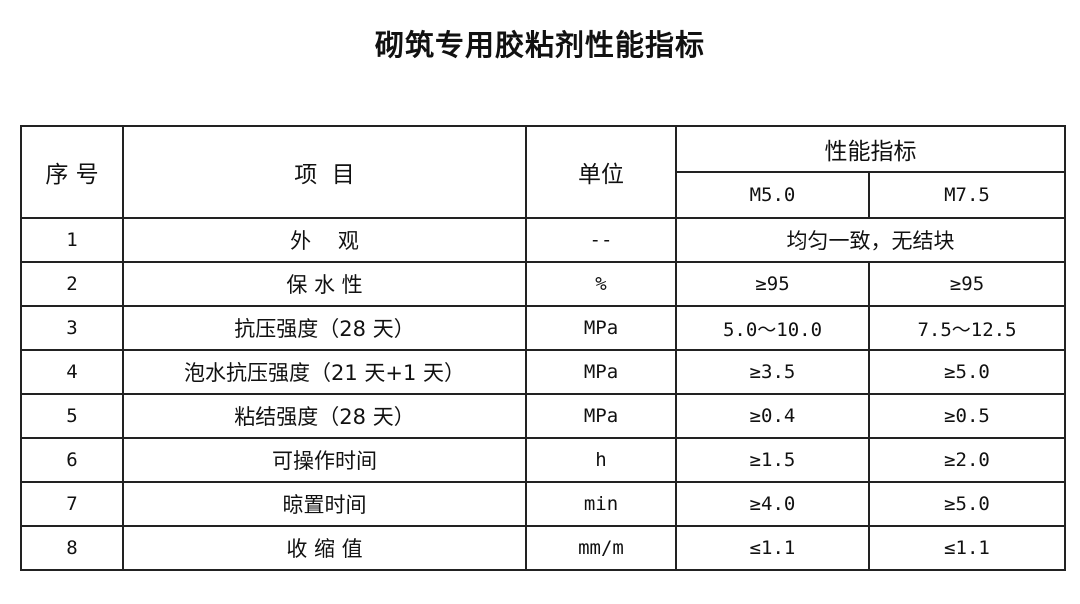 This screenshot has width=1080, height=604. I want to click on table-subheader-row: M5.0 M7.5, so click(543, 195).